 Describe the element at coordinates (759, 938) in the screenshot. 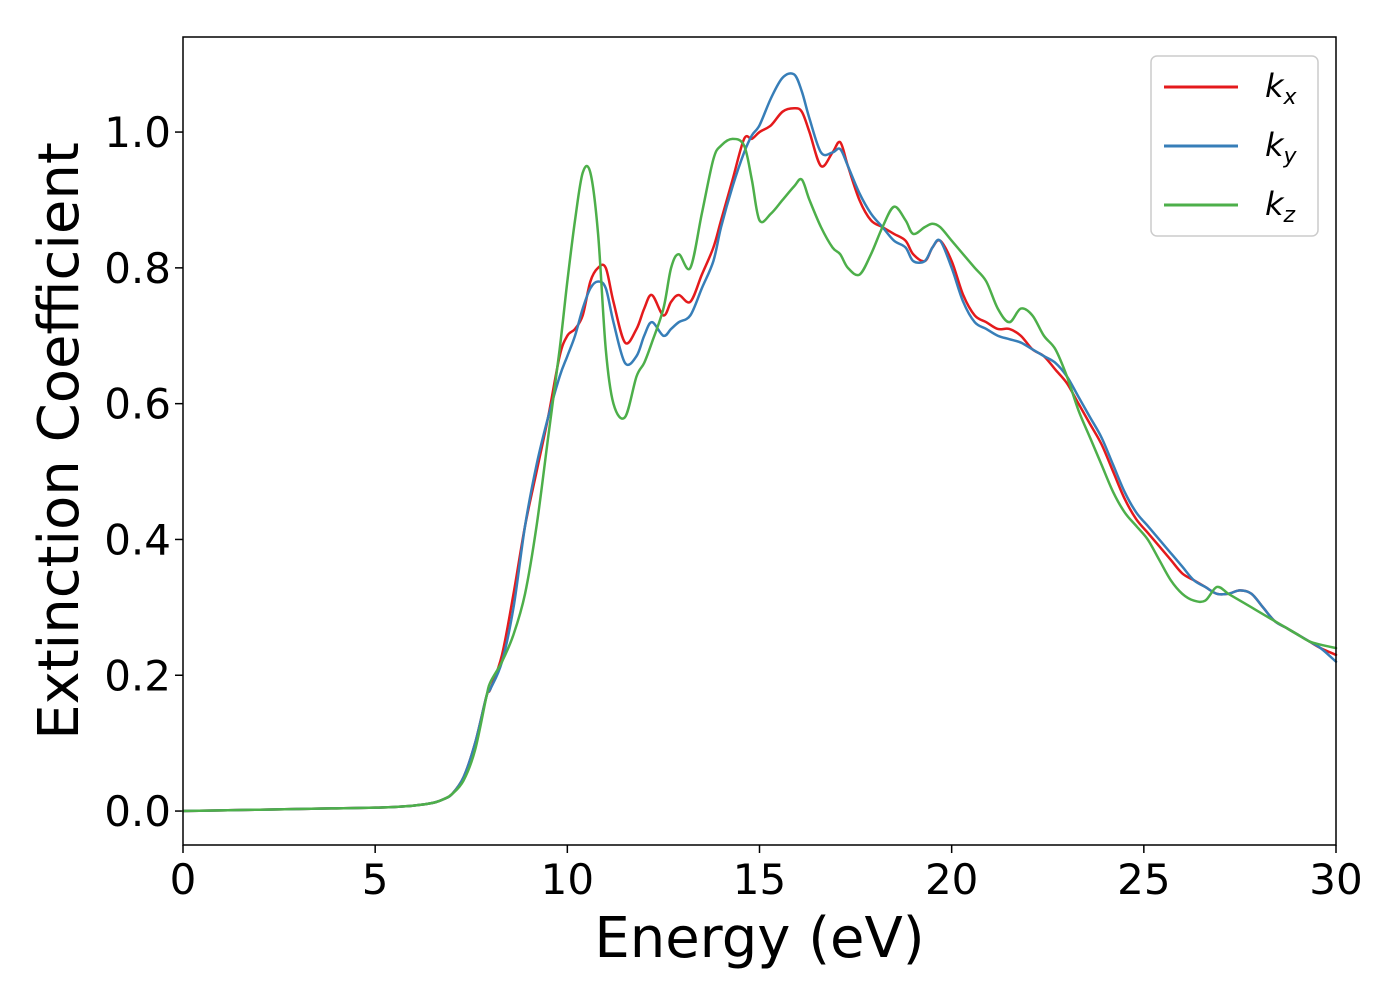

I see `x-axis-title: Energy (eV)` at that location.